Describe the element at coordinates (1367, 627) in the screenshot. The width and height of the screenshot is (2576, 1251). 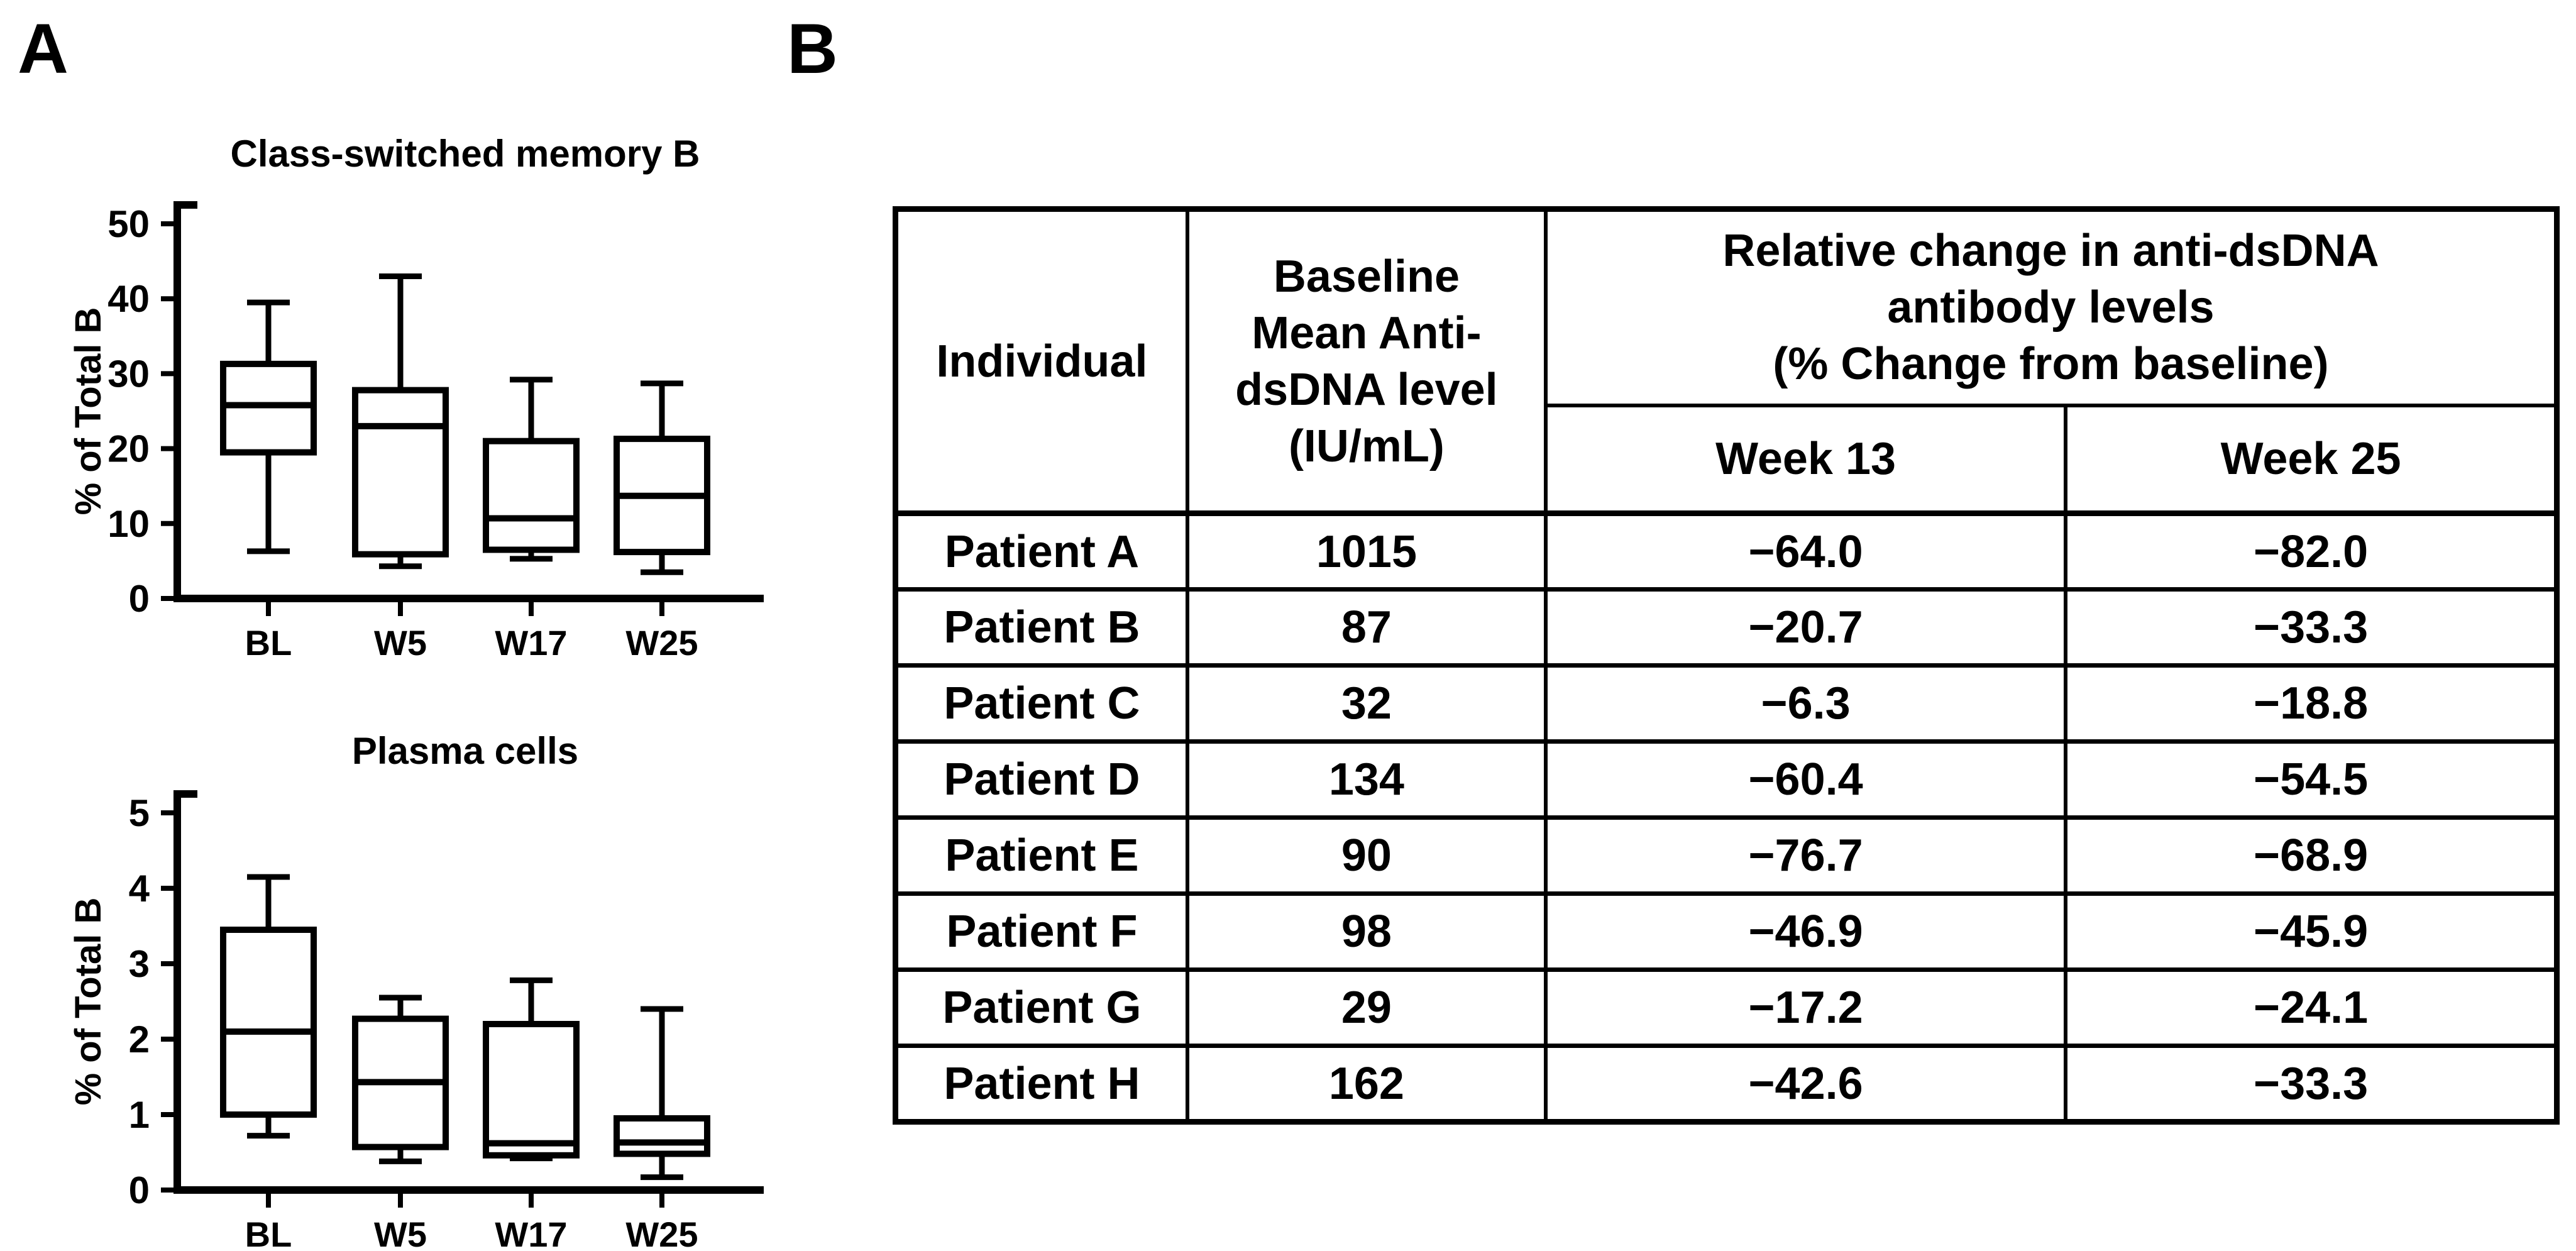
I see `baseline-value-cell: 87` at that location.